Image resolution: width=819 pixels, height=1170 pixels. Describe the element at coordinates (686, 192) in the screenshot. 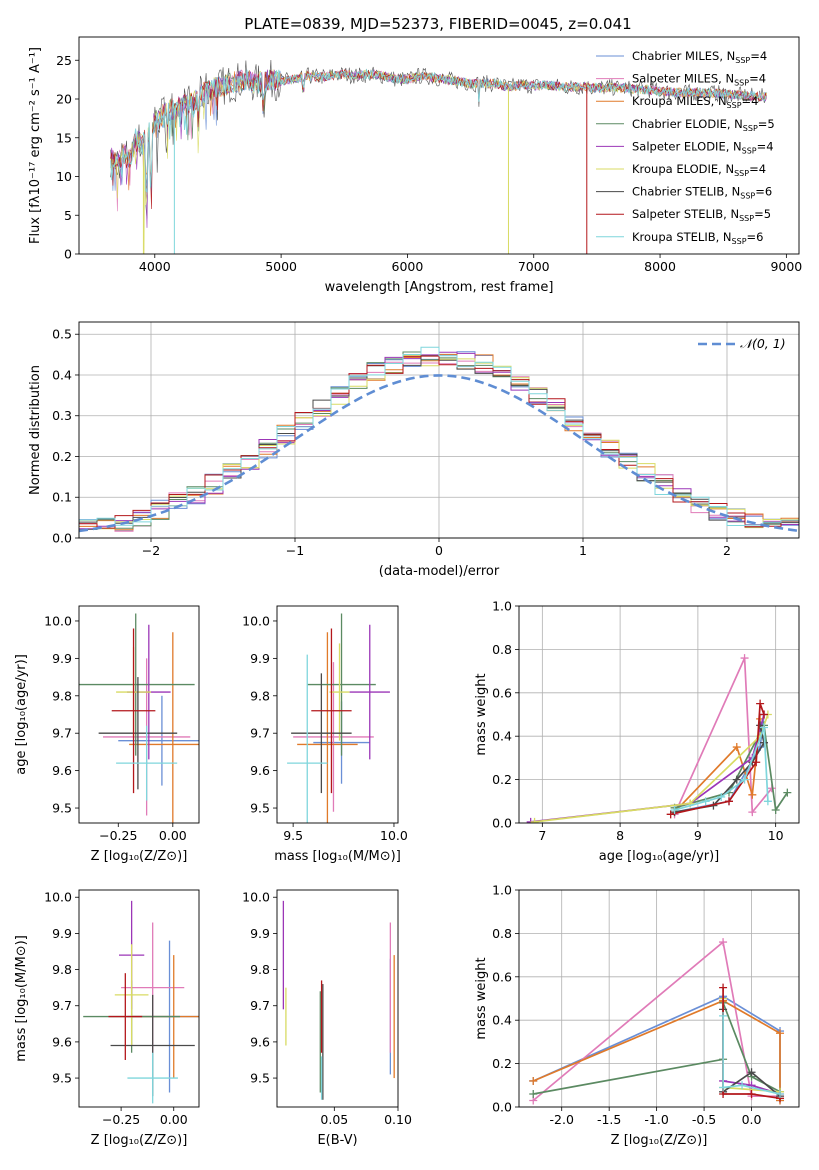

I see `legend-label-text: Chabrier STELIB, N` at that location.